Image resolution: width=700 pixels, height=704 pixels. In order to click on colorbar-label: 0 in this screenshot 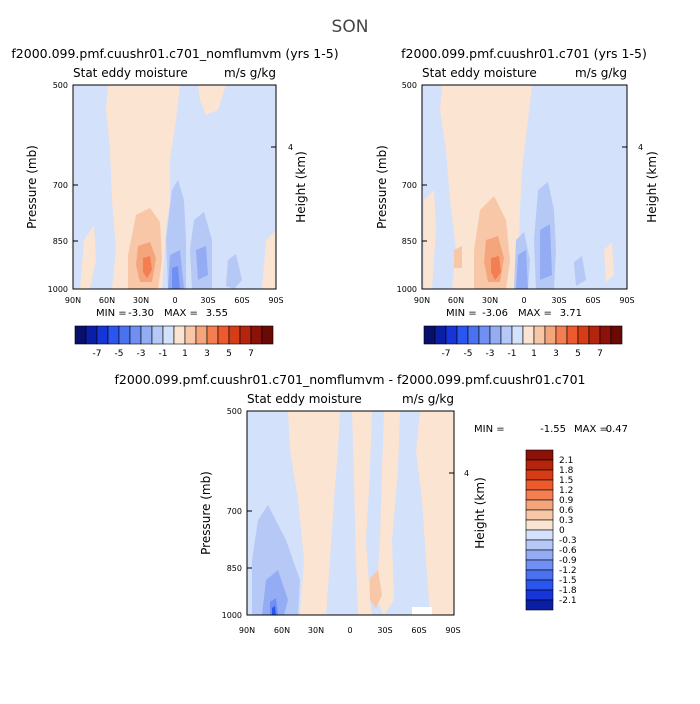, I will do `click(562, 531)`.